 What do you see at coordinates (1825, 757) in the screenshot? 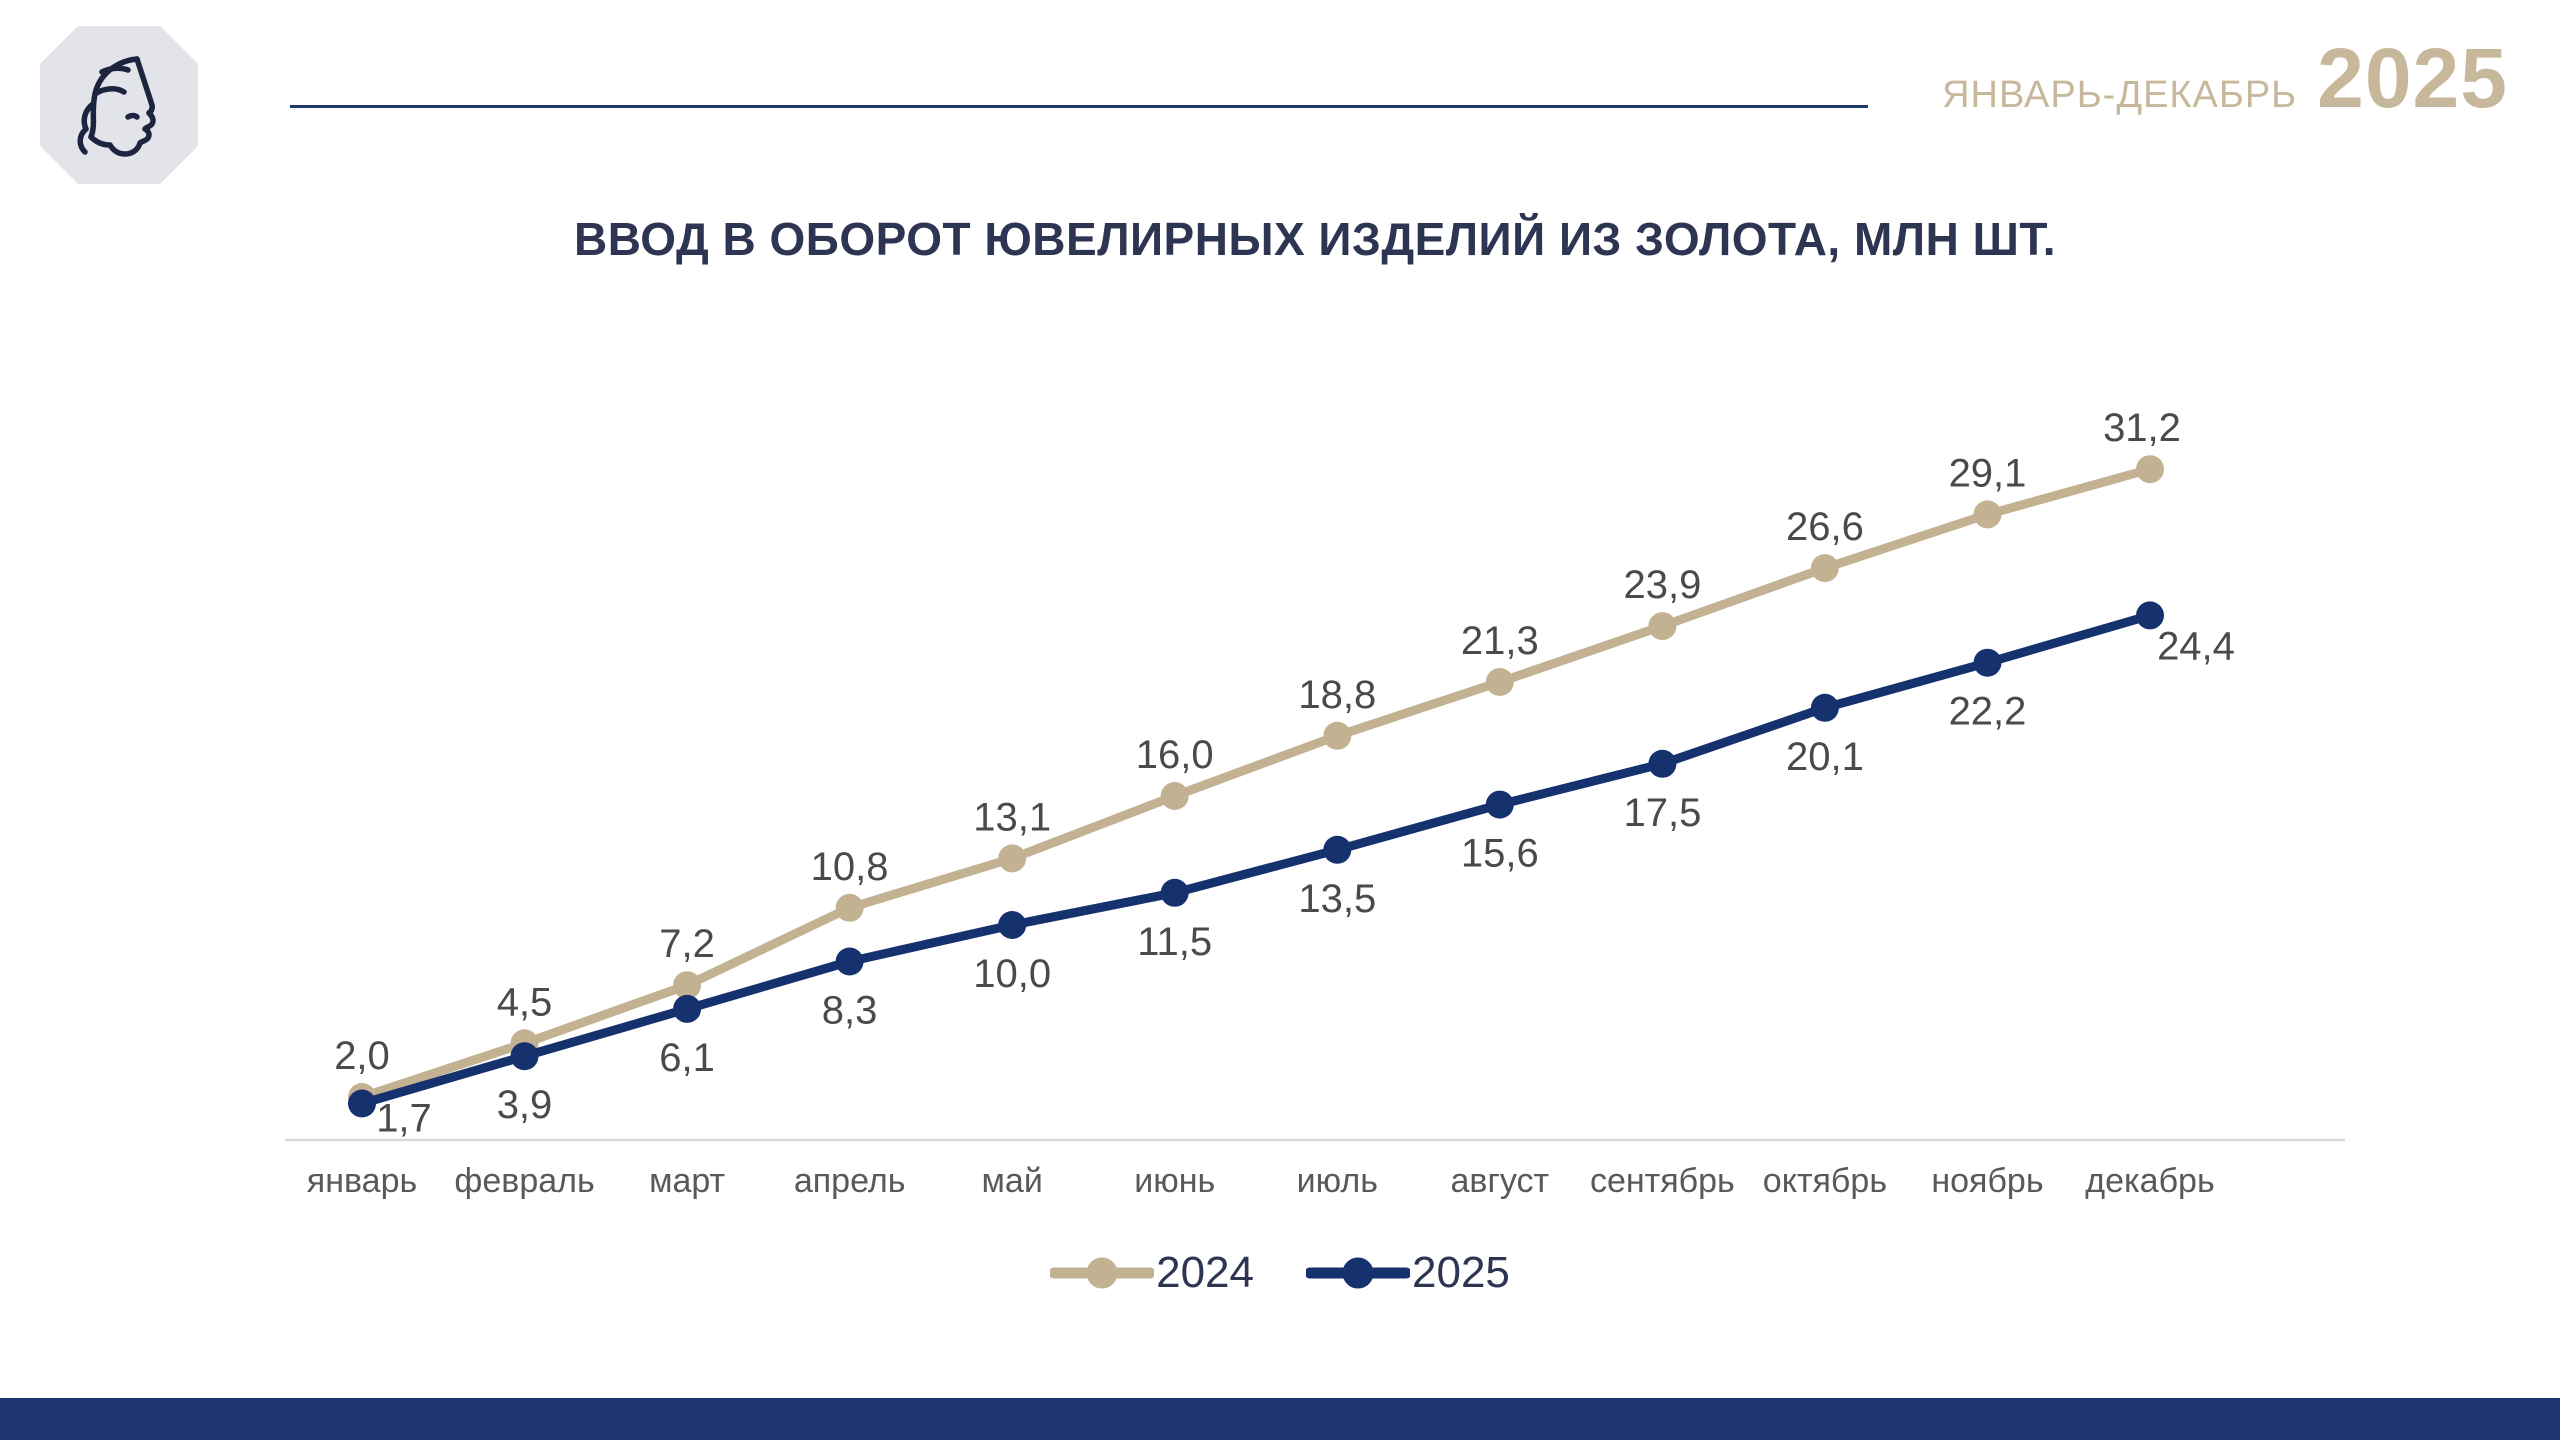
I see `data-label-2025: 20,1` at bounding box center [1825, 757].